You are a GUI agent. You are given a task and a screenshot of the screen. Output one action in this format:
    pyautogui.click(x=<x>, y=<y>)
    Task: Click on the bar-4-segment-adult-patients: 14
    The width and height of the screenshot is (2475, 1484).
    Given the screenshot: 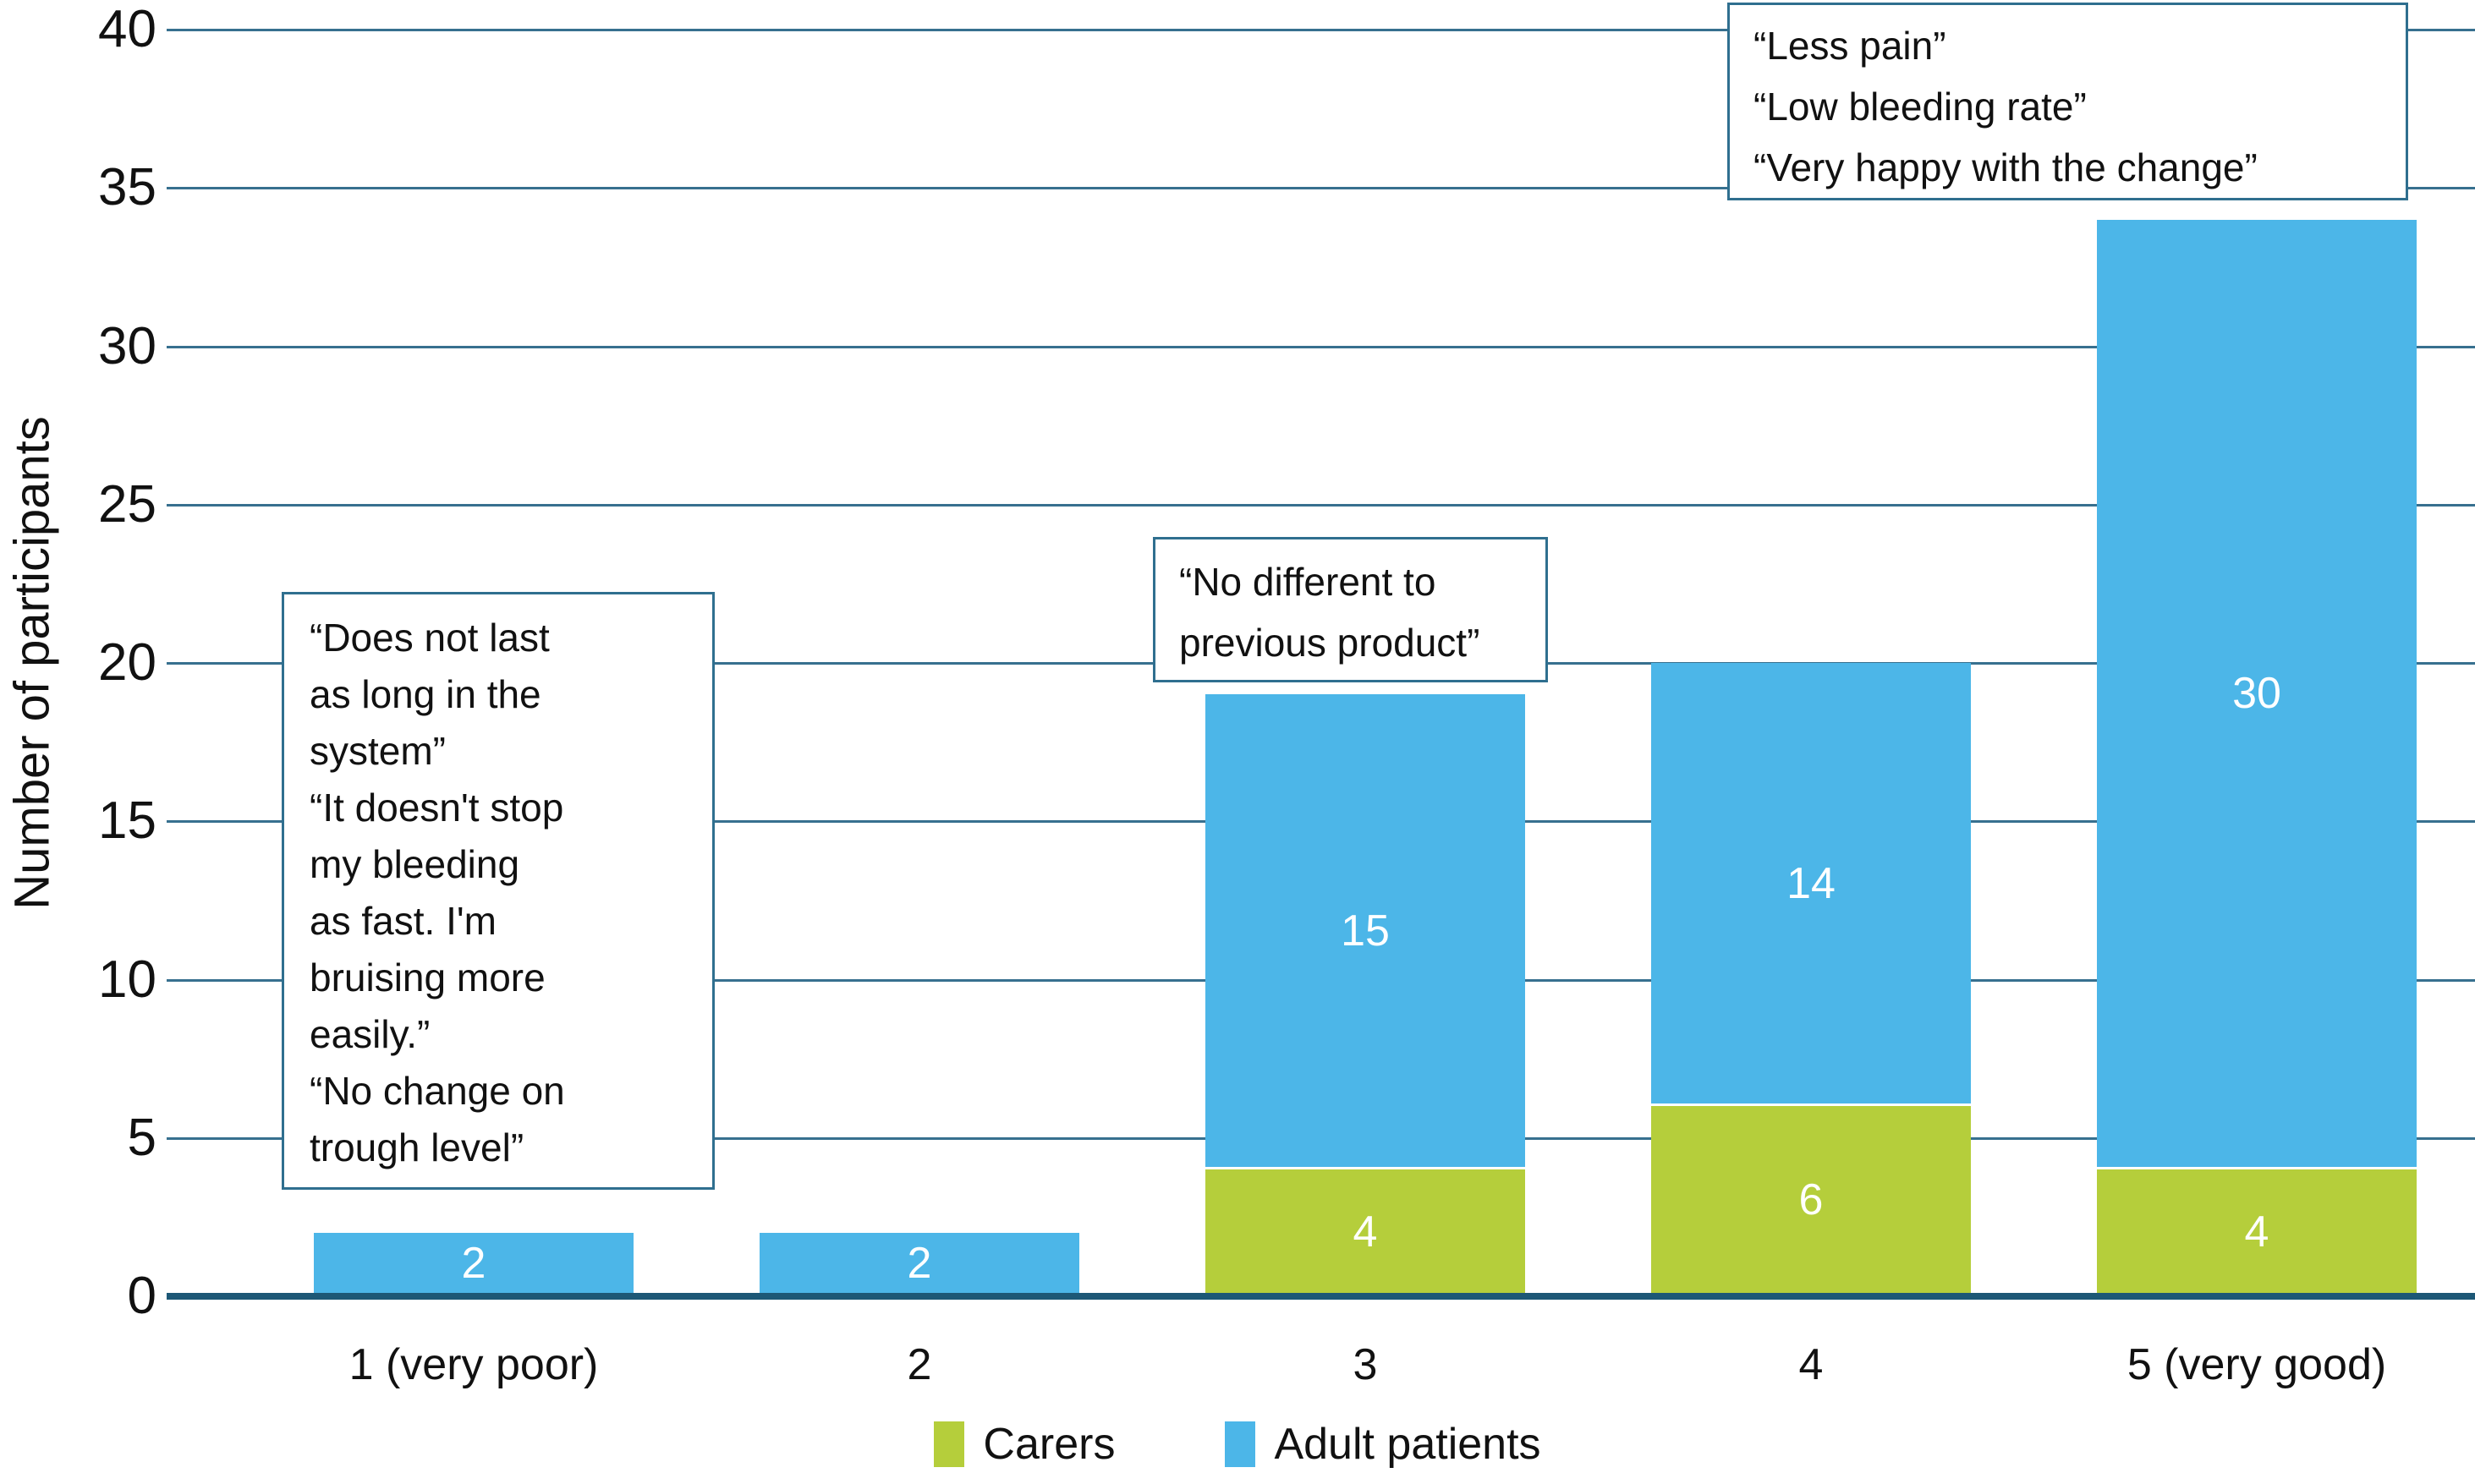 What is the action you would take?
    pyautogui.click(x=1811, y=883)
    